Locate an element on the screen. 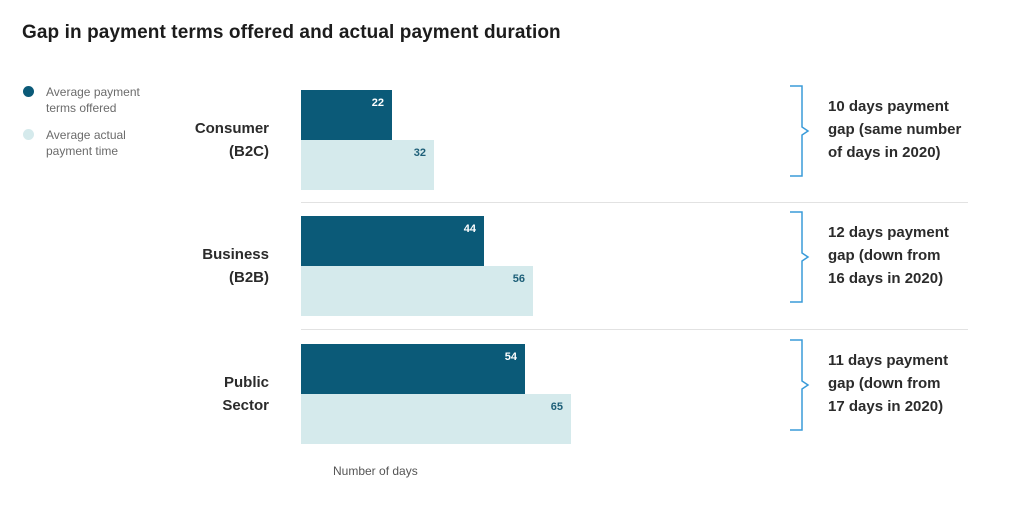 The width and height of the screenshot is (1012, 506). legend-label-terms-offered: Average payment terms offered is located at coordinates (93, 100).